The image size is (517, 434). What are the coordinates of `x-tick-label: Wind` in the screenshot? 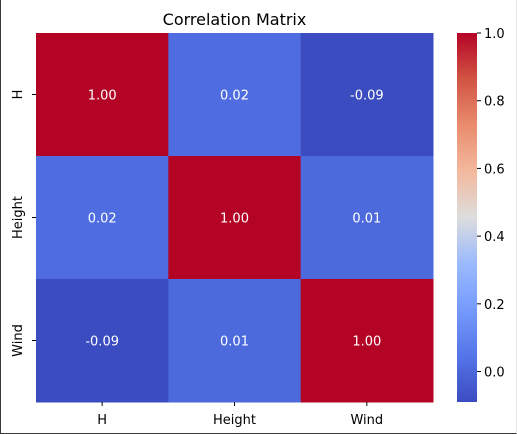 It's located at (366, 420).